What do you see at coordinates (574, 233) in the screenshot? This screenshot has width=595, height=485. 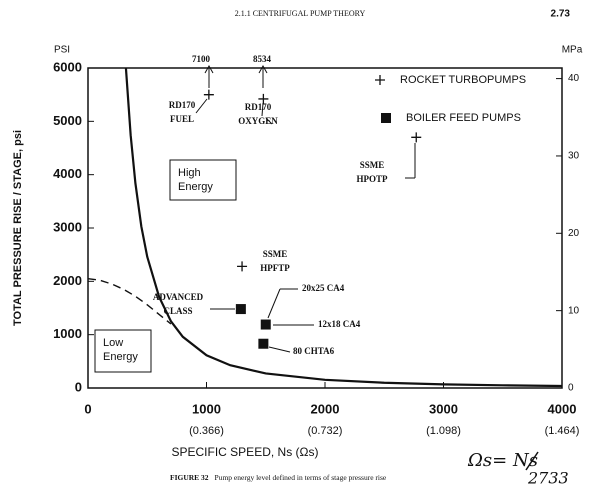 I see `y2-tick-label: 20` at bounding box center [574, 233].